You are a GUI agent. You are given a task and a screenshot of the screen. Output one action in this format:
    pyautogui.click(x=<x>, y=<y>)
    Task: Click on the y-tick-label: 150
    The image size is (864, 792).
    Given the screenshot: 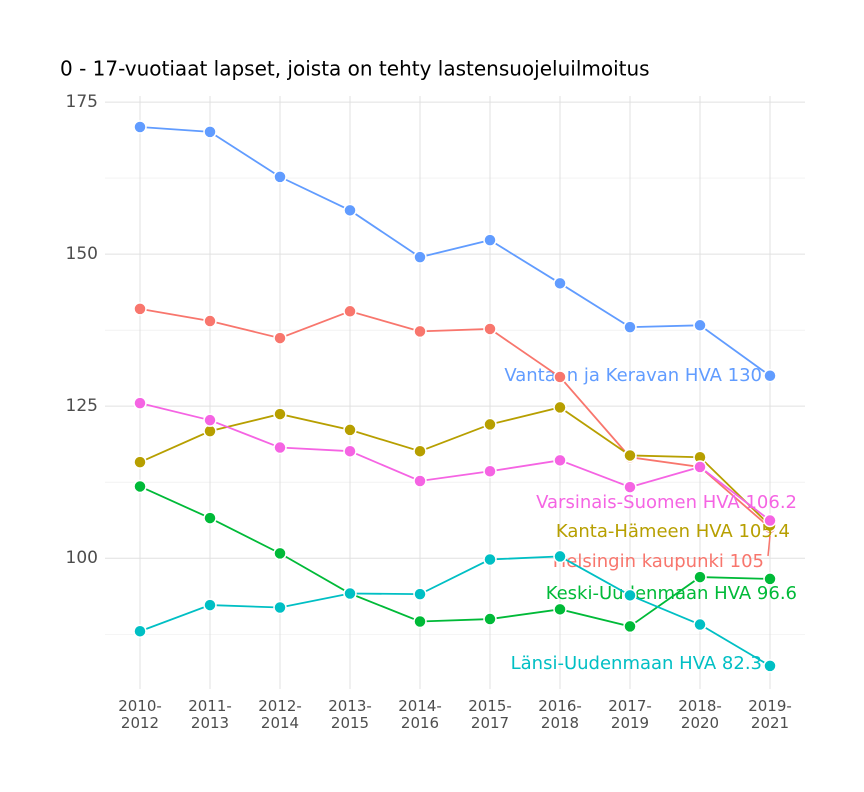 What is the action you would take?
    pyautogui.click(x=82, y=254)
    